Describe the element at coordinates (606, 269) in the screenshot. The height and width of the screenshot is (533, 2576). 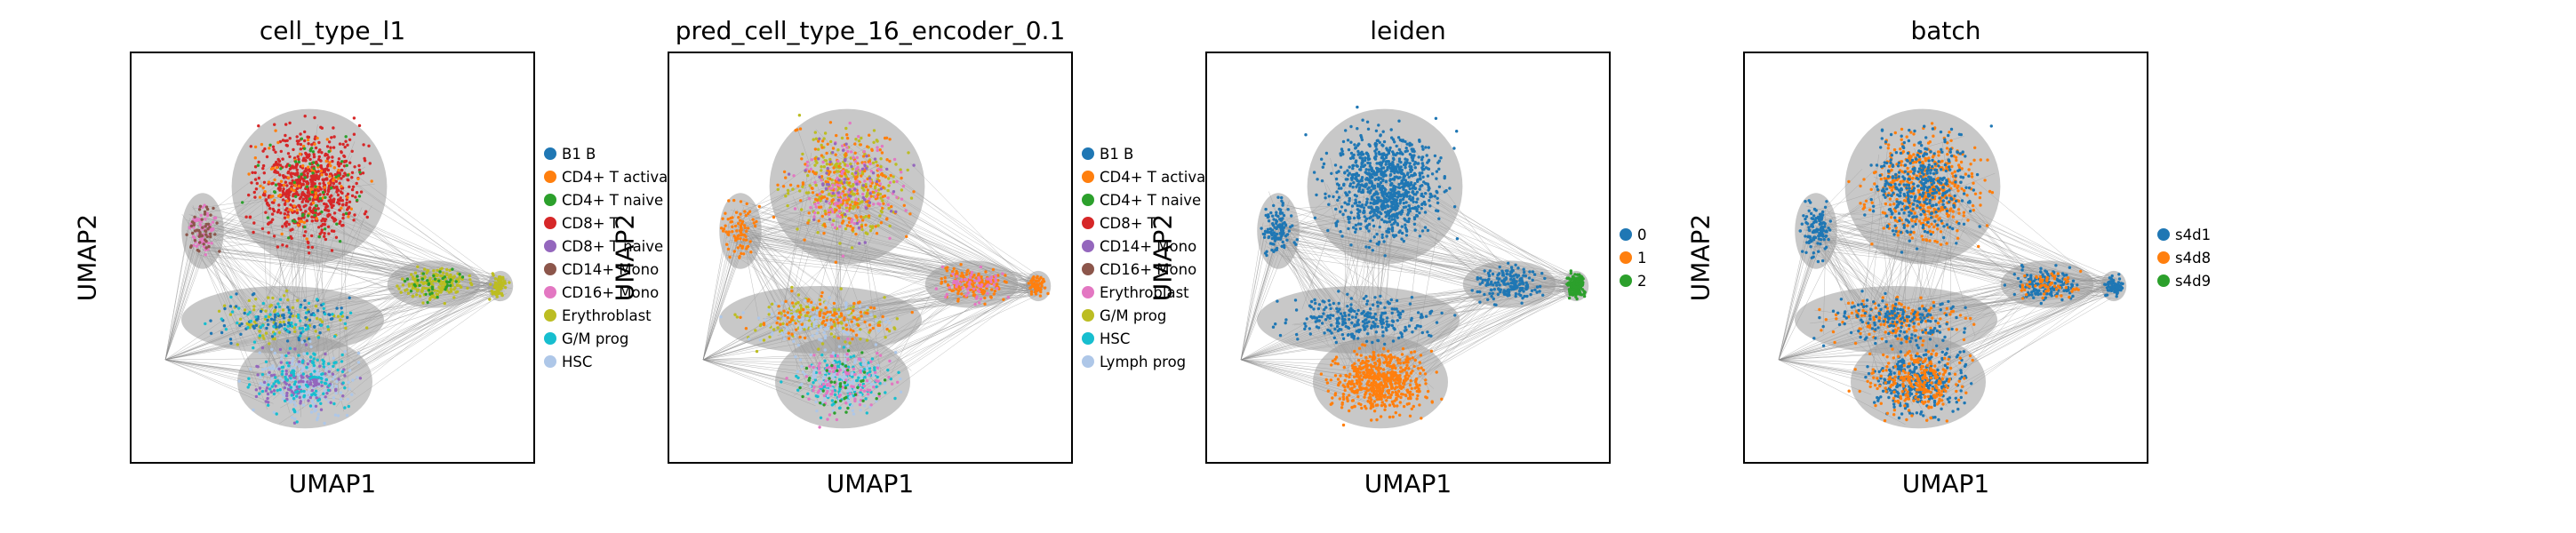
I see `legend-item: CD14+ Mono` at that location.